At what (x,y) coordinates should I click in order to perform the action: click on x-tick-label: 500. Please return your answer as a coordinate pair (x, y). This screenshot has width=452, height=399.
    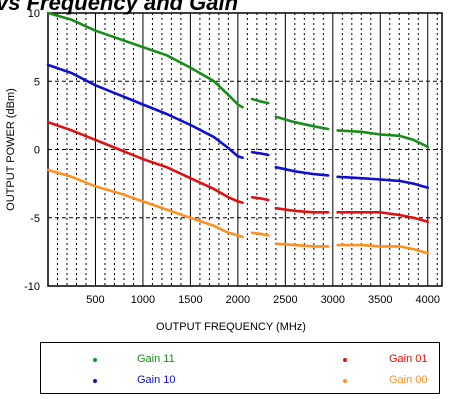
    Looking at the image, I should click on (95, 300).